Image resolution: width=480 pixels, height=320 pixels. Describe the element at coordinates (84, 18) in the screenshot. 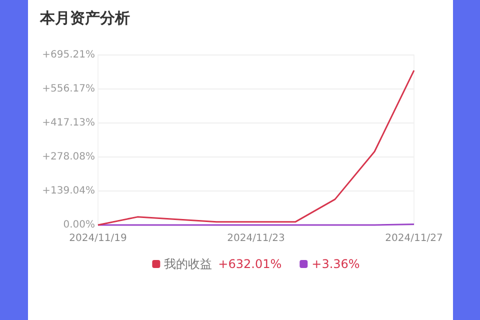

I see `chart-title: 本月资产分析` at that location.